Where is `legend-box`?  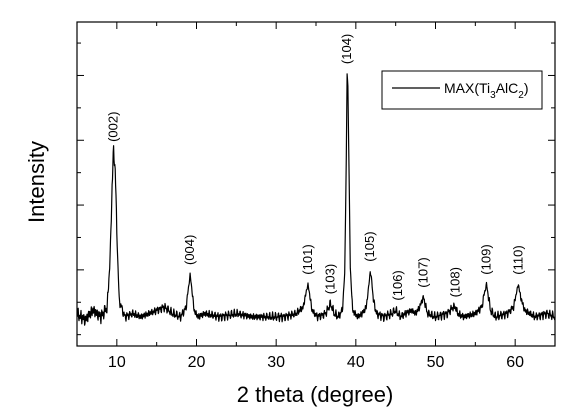 legend-box is located at coordinates (462, 90).